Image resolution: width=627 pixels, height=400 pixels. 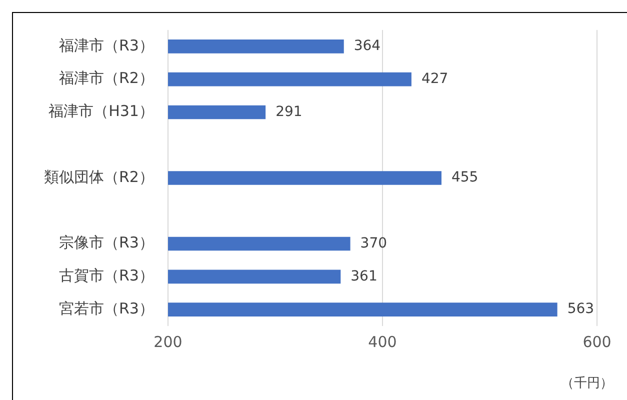 What do you see at coordinates (101, 111) in the screenshot?
I see `y-tick-label: 福津市（H31）` at bounding box center [101, 111].